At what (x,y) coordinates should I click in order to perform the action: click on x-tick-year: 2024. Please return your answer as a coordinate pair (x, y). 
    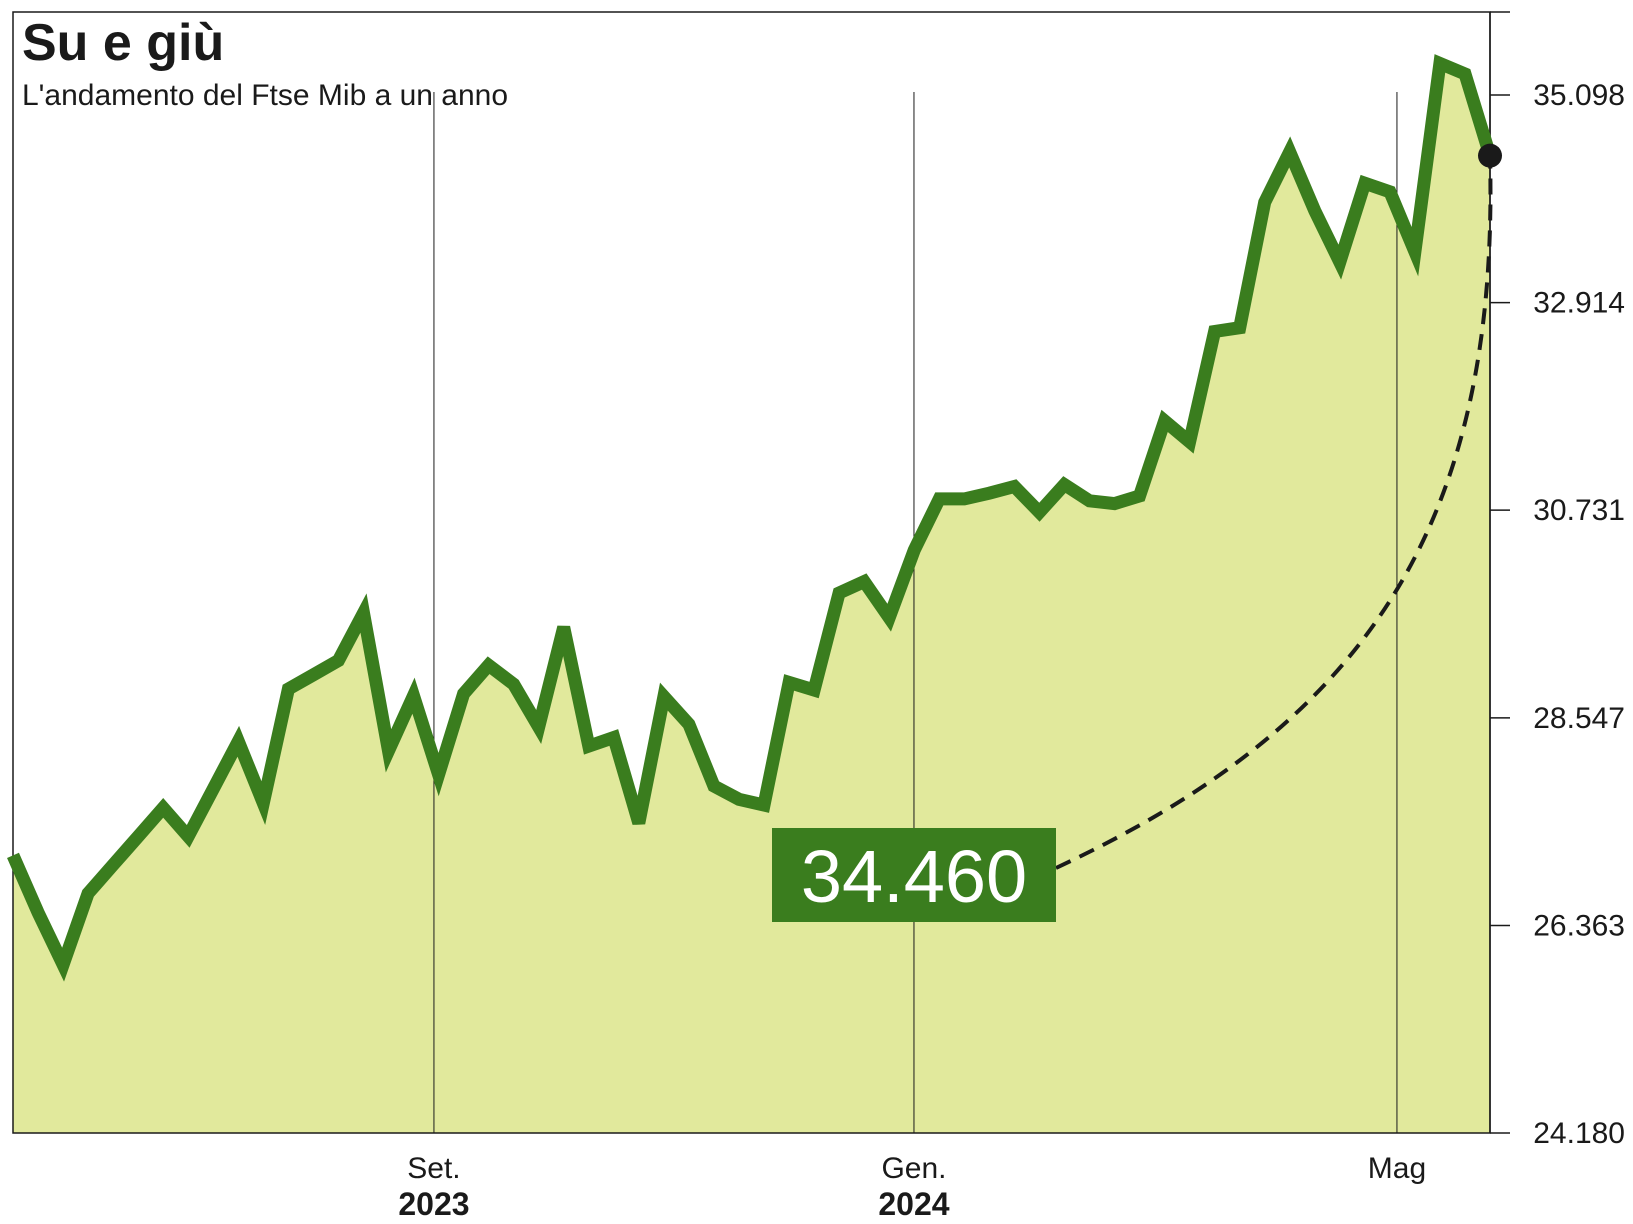
    Looking at the image, I should click on (913, 1204).